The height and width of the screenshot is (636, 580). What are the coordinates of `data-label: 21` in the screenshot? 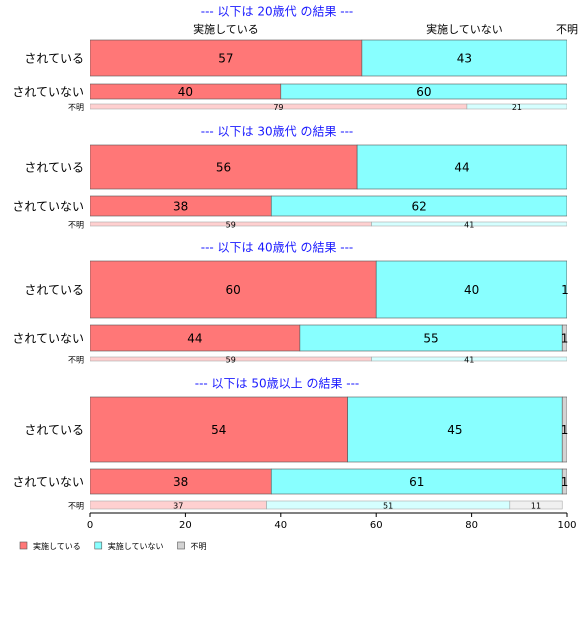 It's located at (517, 107).